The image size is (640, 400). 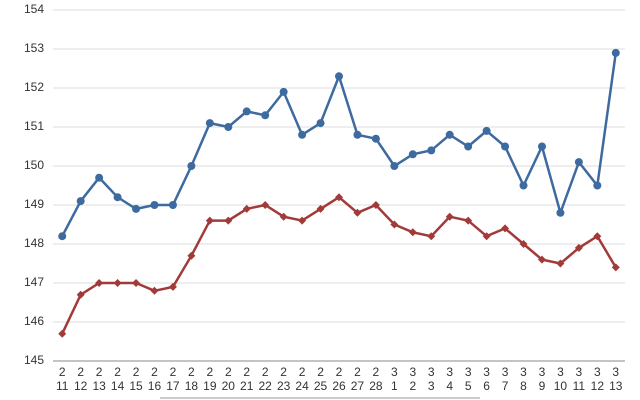 I want to click on x-tick-label: 24, so click(x=302, y=386).